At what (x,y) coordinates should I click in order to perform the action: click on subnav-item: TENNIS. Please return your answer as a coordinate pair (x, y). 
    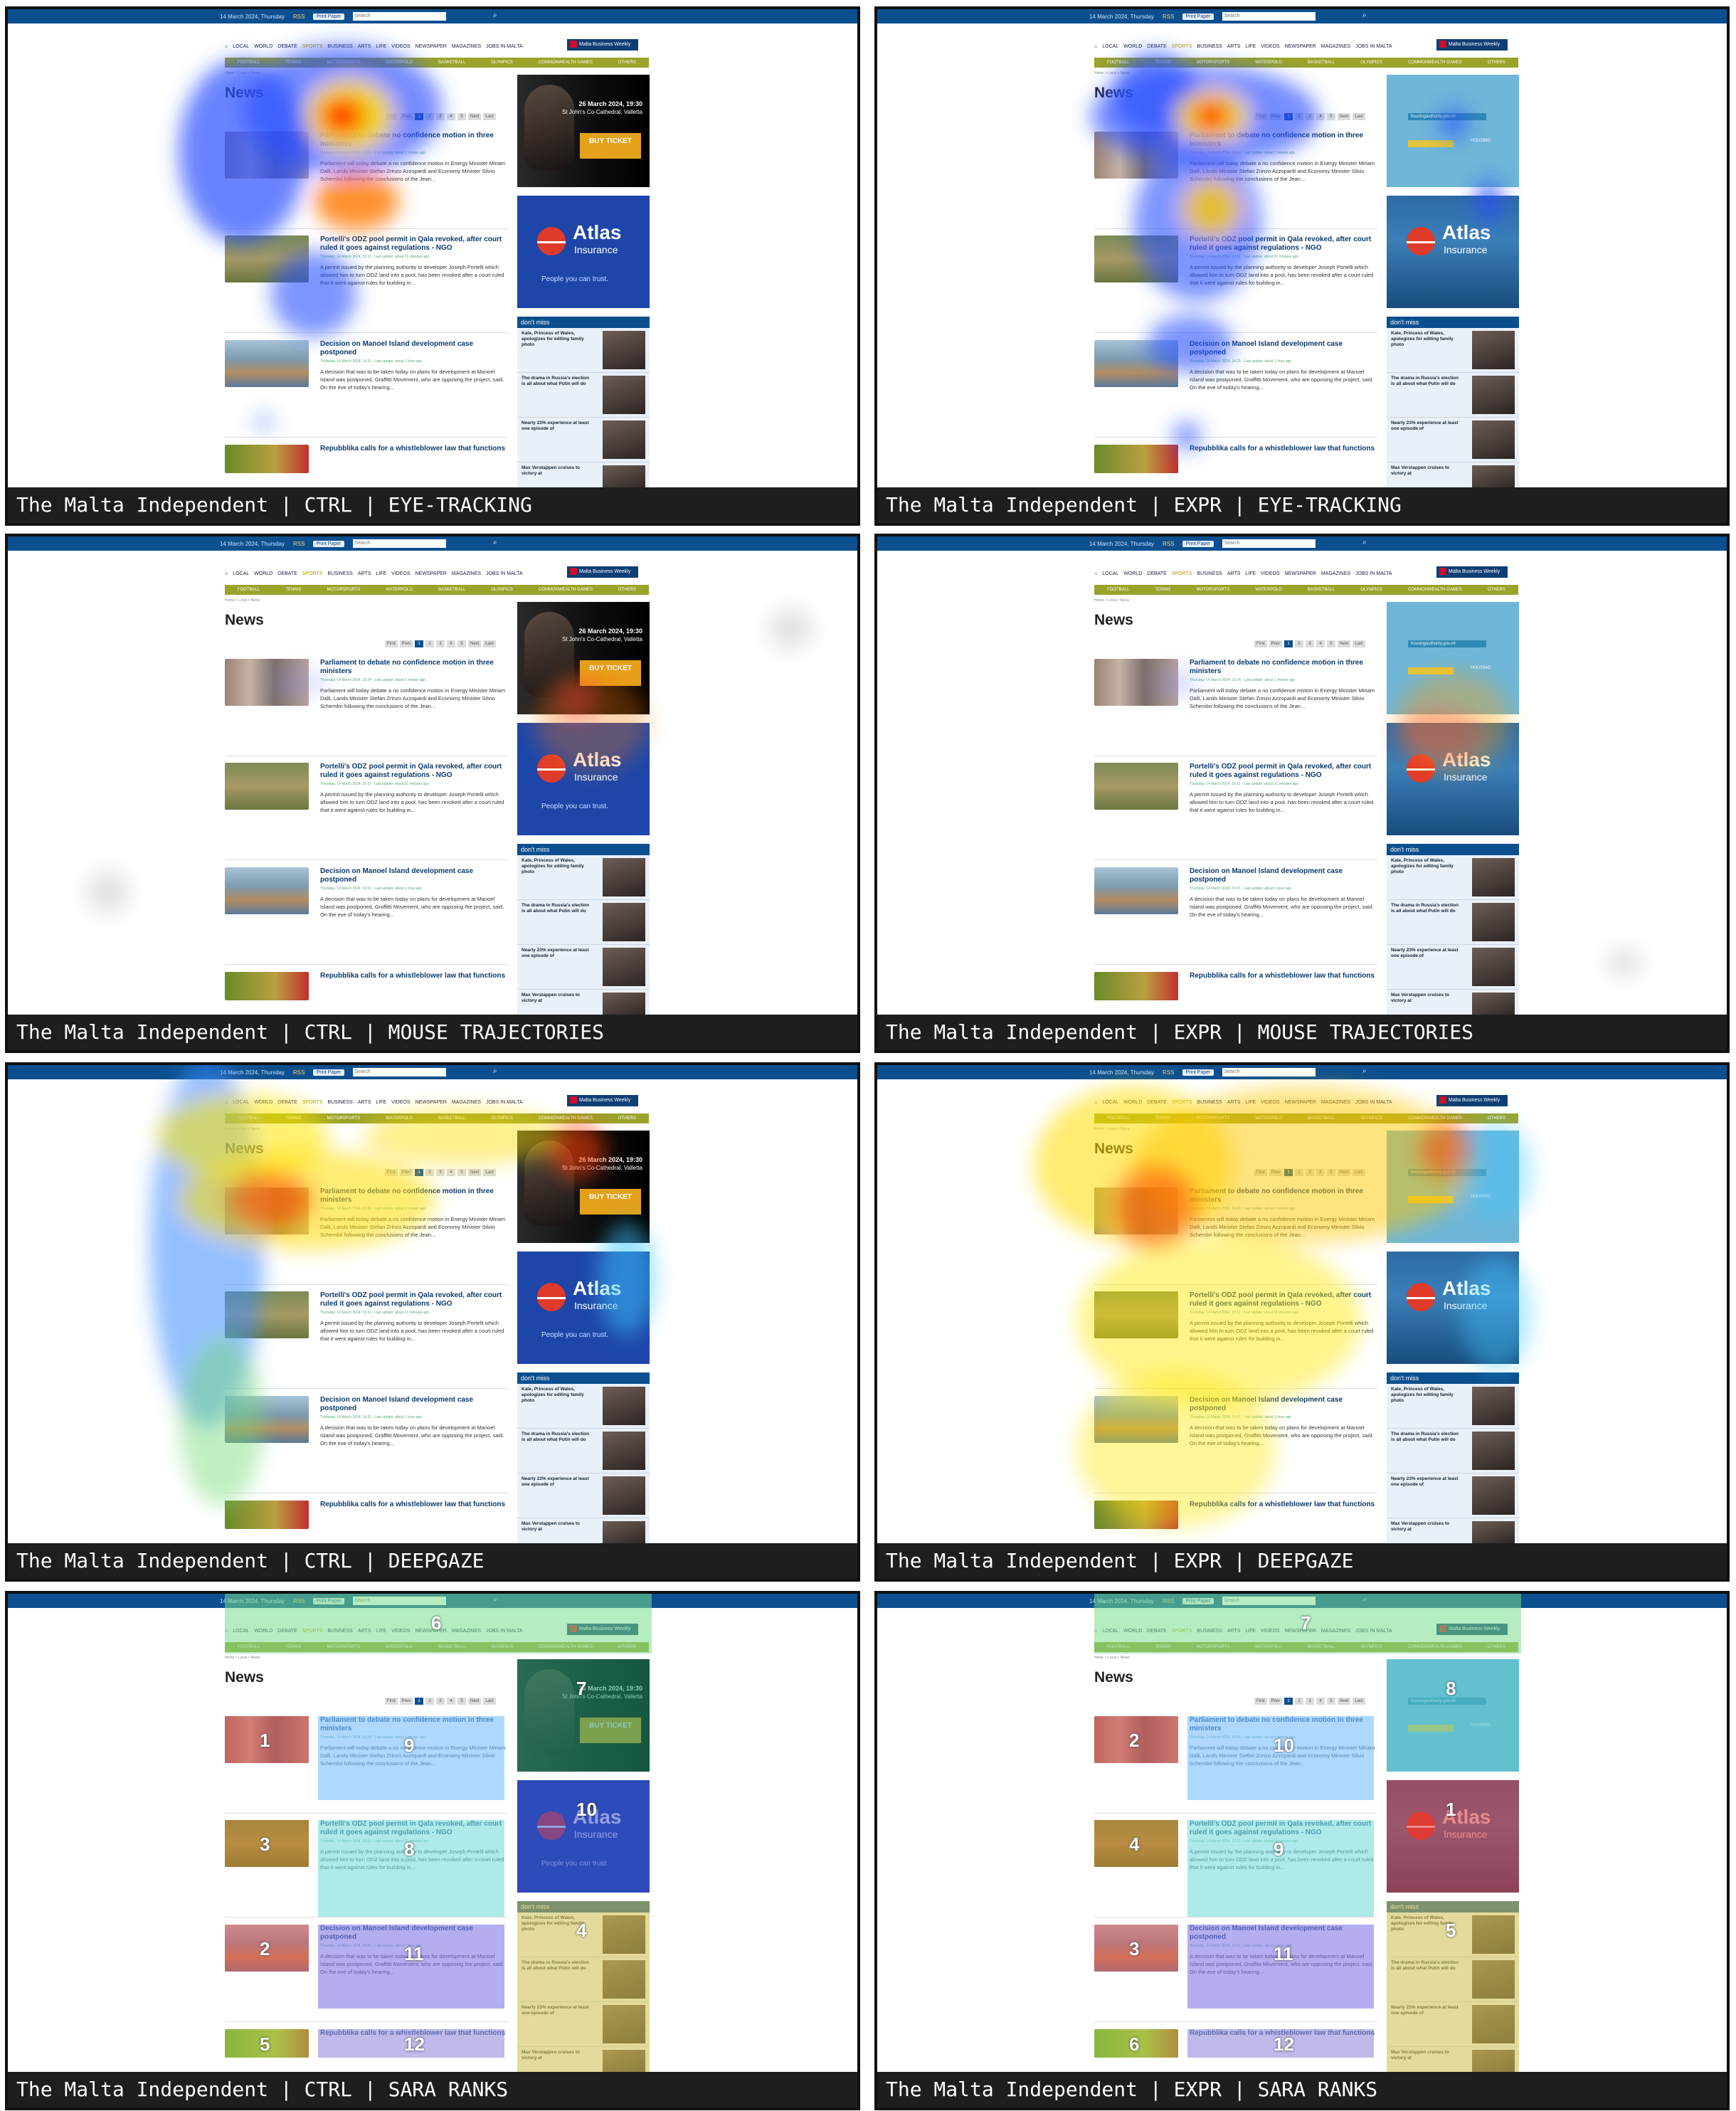
    Looking at the image, I should click on (294, 1119).